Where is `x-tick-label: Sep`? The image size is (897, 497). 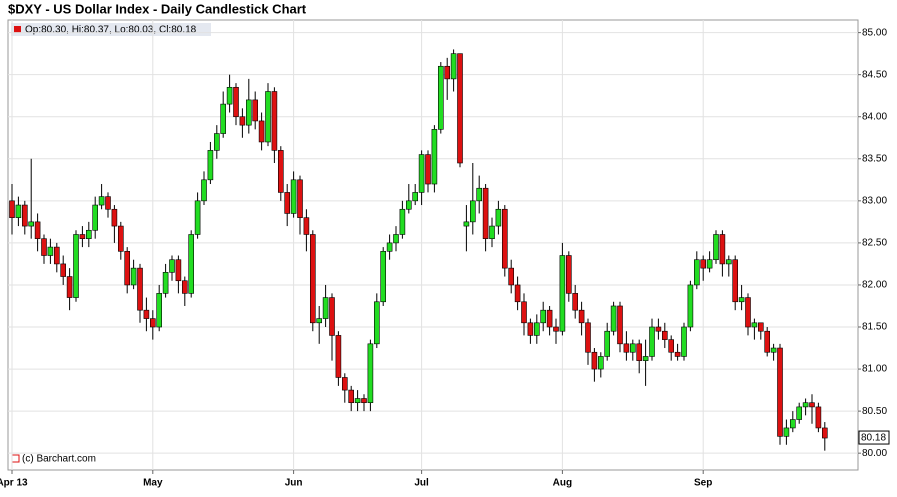
x-tick-label: Sep is located at coordinates (703, 483).